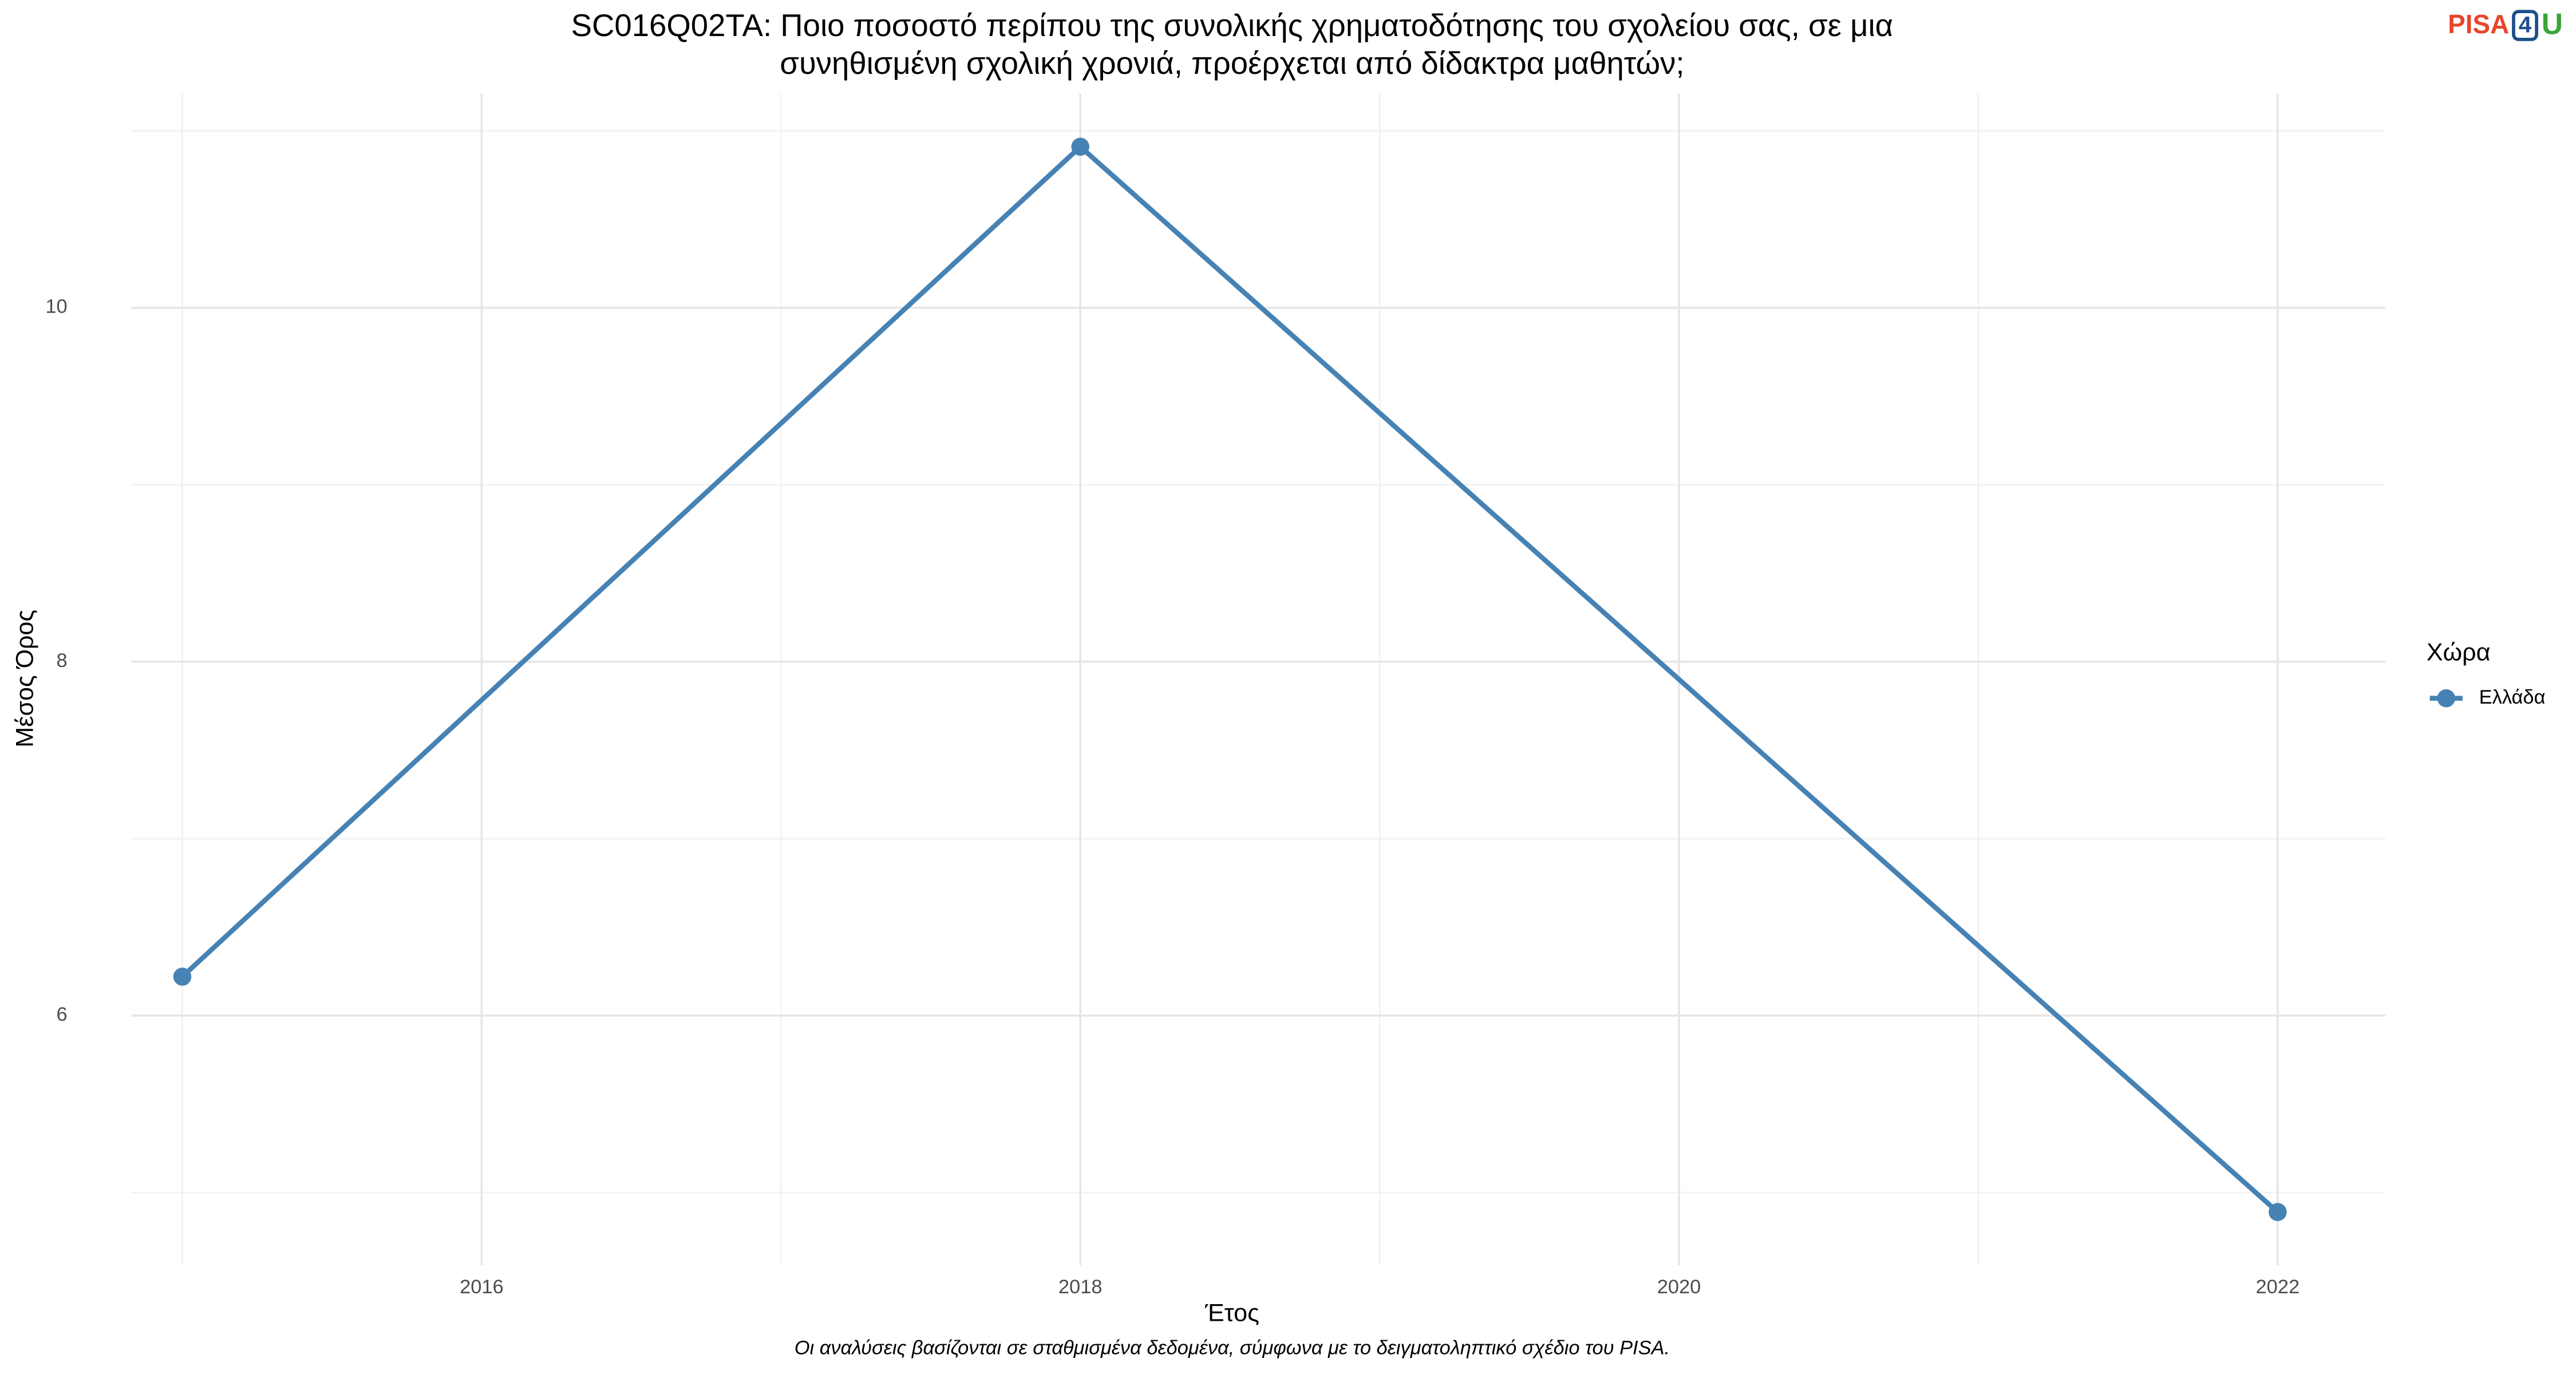  What do you see at coordinates (1231, 1313) in the screenshot?
I see `x-axis-label: Έτος` at bounding box center [1231, 1313].